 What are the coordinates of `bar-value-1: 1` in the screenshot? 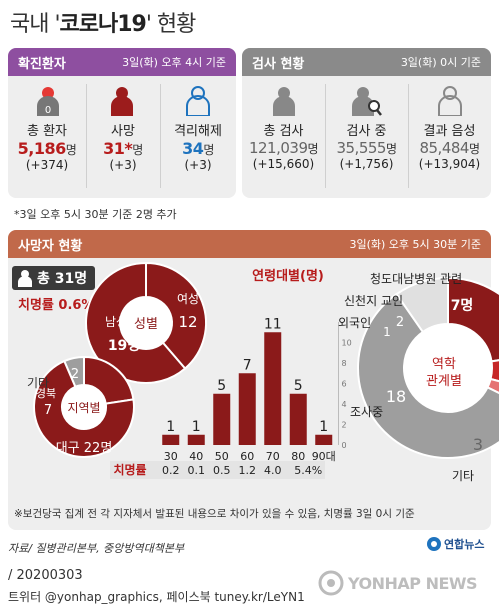 It's located at (196, 427).